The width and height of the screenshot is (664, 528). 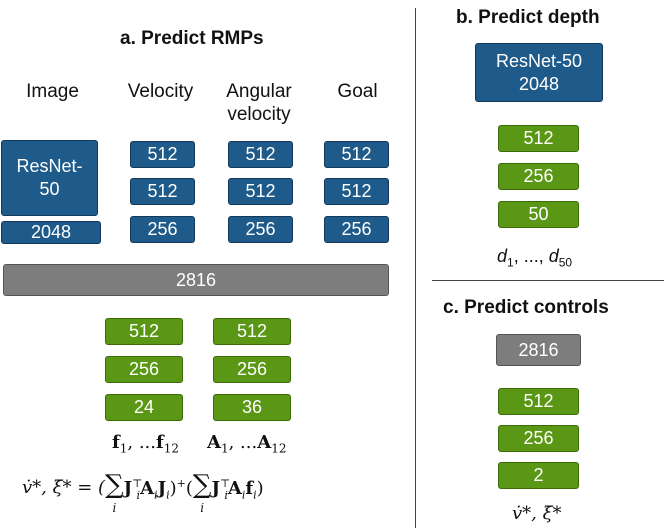 I want to click on eq-sum-1: ∑ i, so click(x=114, y=494).